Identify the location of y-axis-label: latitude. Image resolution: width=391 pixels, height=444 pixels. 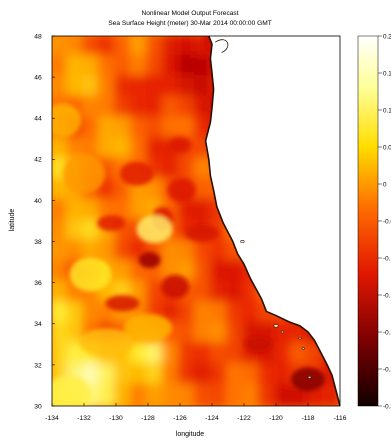
(12, 220).